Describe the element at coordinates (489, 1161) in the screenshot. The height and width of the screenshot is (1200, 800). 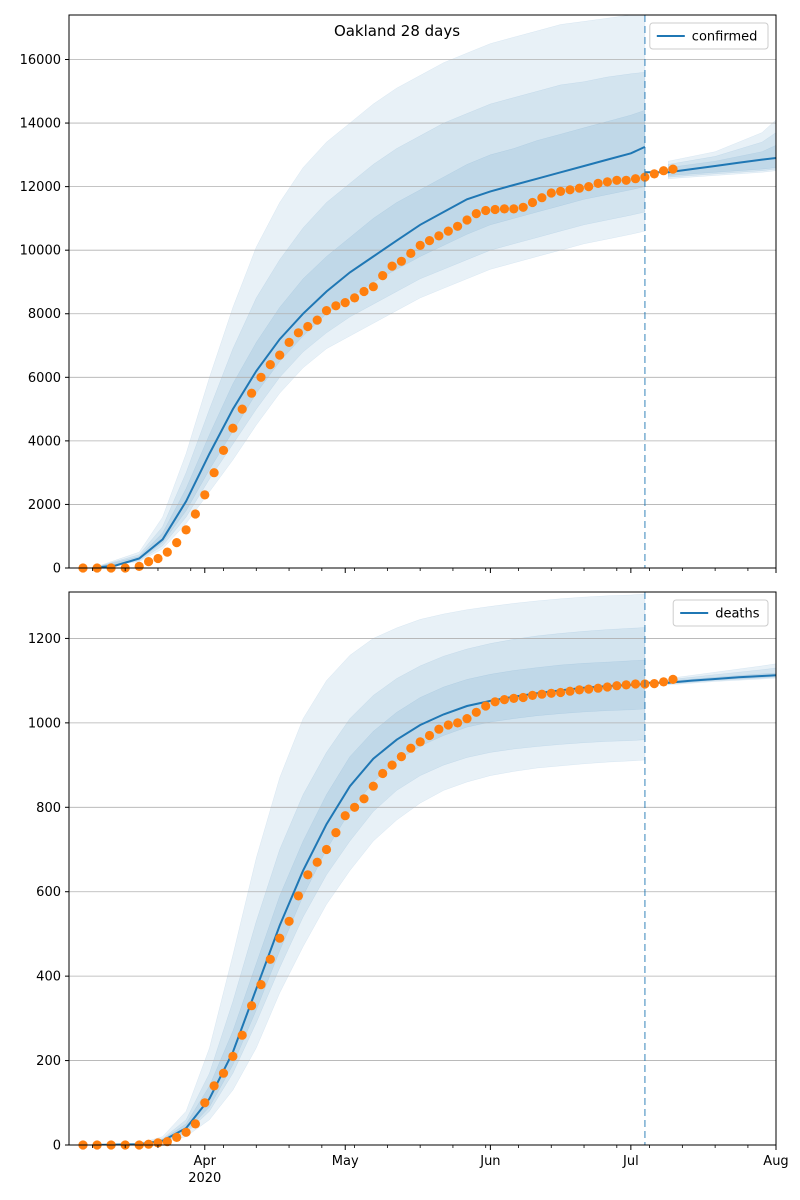
I see `x-tick-label: Jun` at that location.